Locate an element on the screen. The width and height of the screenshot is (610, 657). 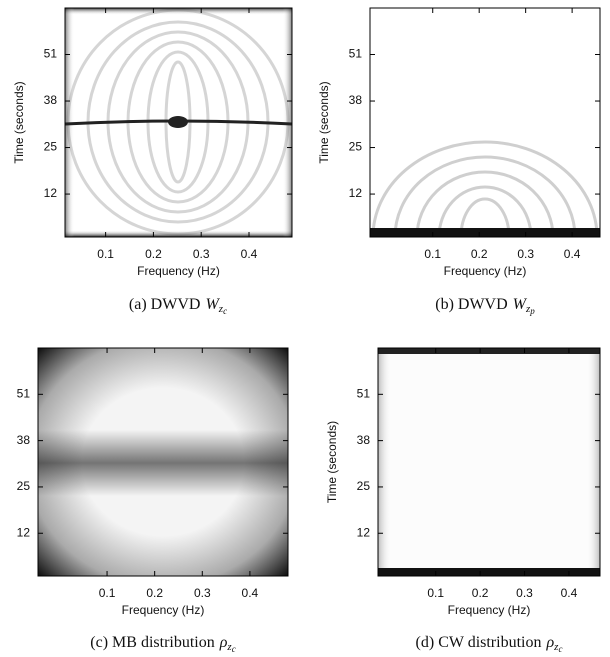
caption-prefix: (b) DWVD is located at coordinates (471, 304).